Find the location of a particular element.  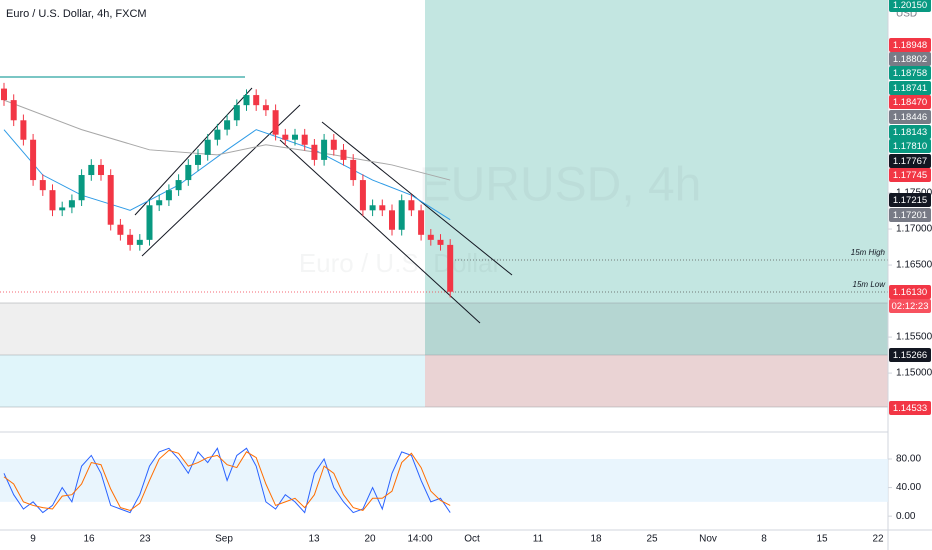

annotation: 15m Low is located at coordinates (870, 284).